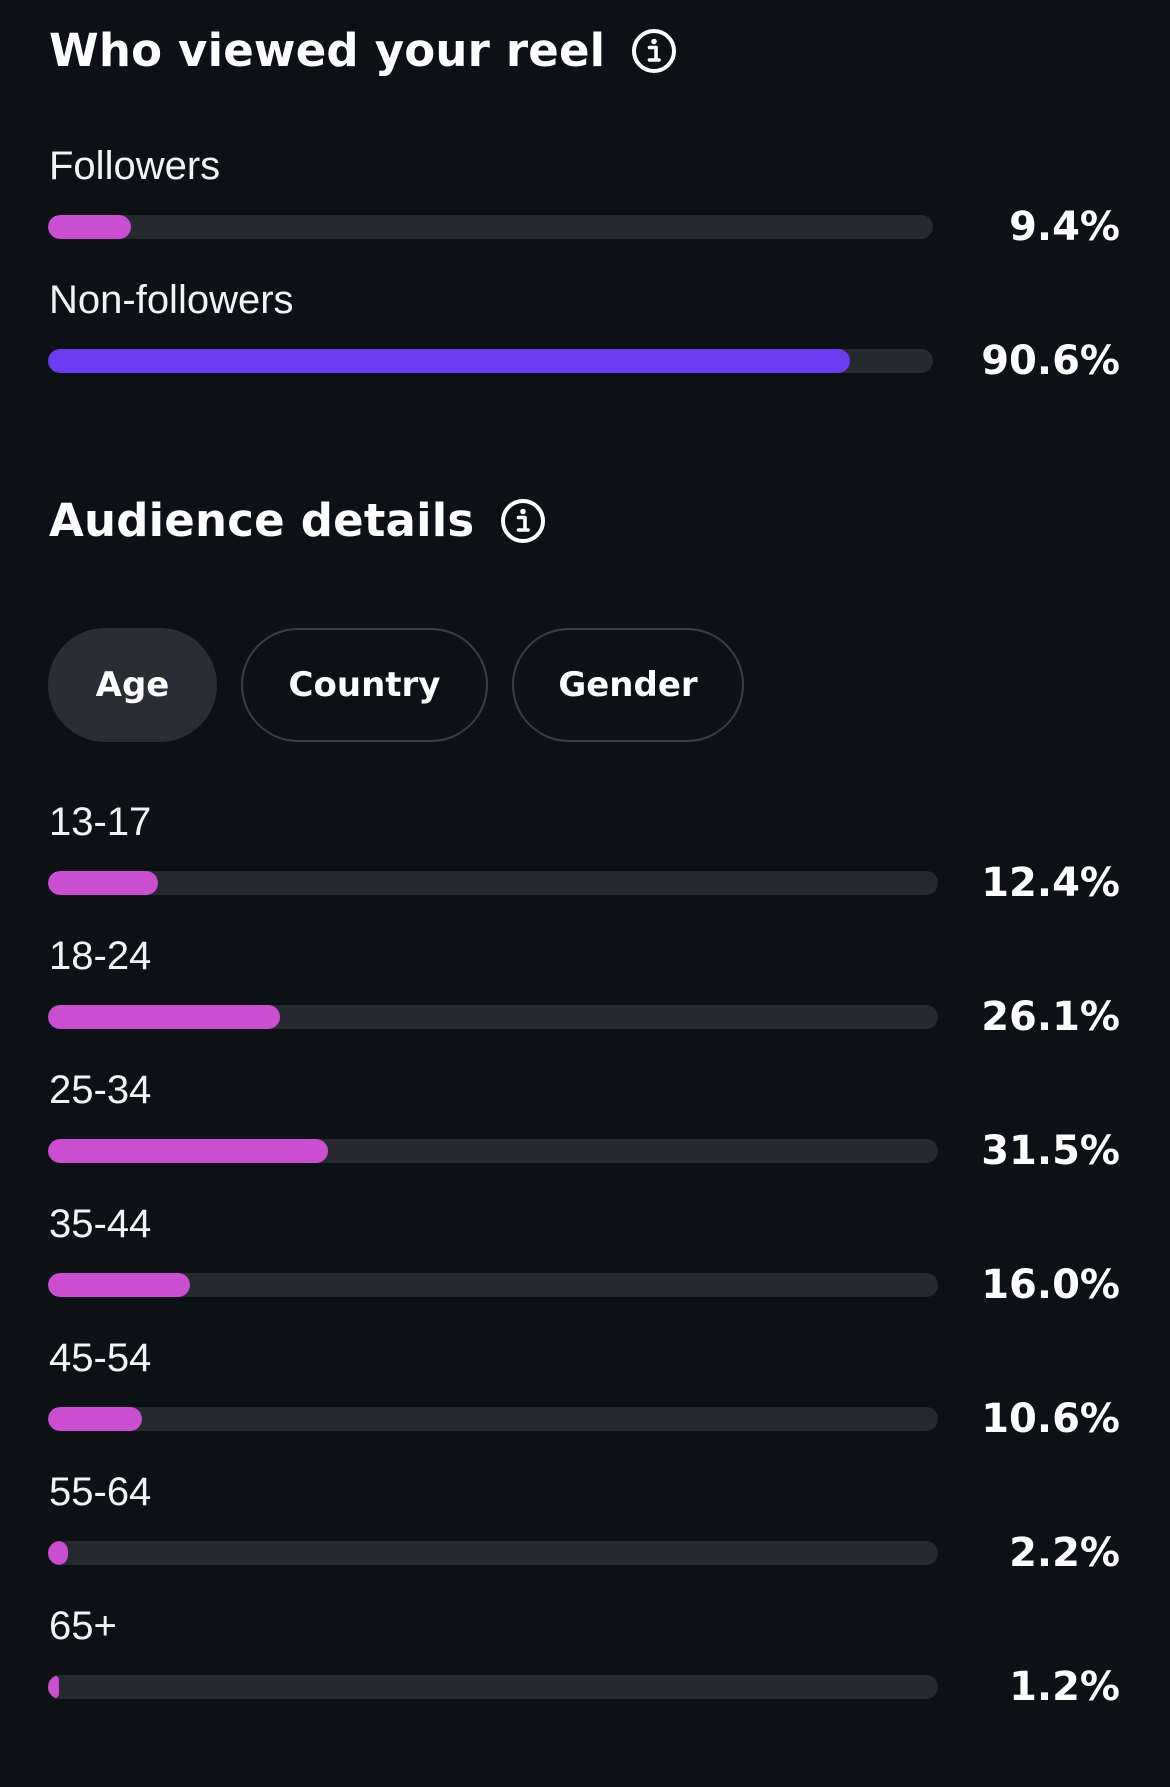  Describe the element at coordinates (135, 166) in the screenshot. I see `followers-label: Followers` at that location.